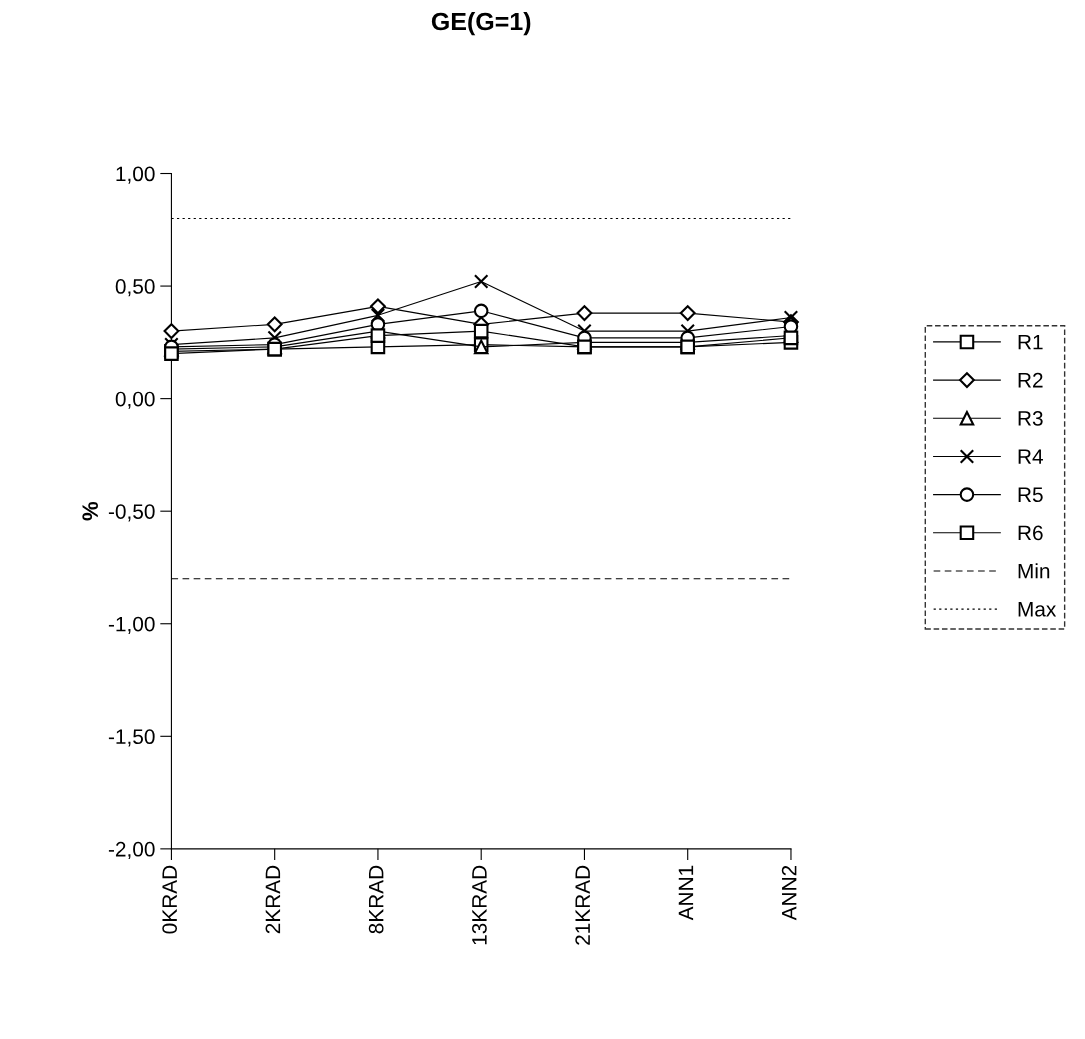 Image resolution: width=1085 pixels, height=1039 pixels. What do you see at coordinates (170, 899) in the screenshot?
I see `x-tick-label: 0KRAD` at bounding box center [170, 899].